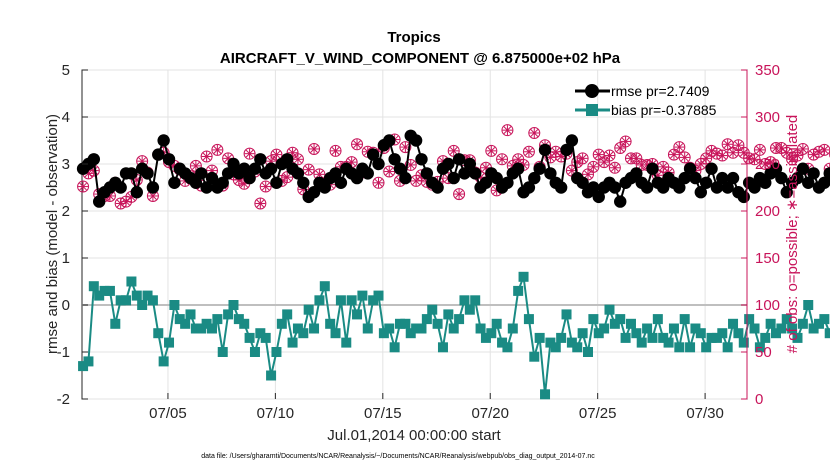 The width and height of the screenshot is (830, 470). What do you see at coordinates (763, 352) in the screenshot?
I see `right-tick-label: 50` at bounding box center [763, 352].